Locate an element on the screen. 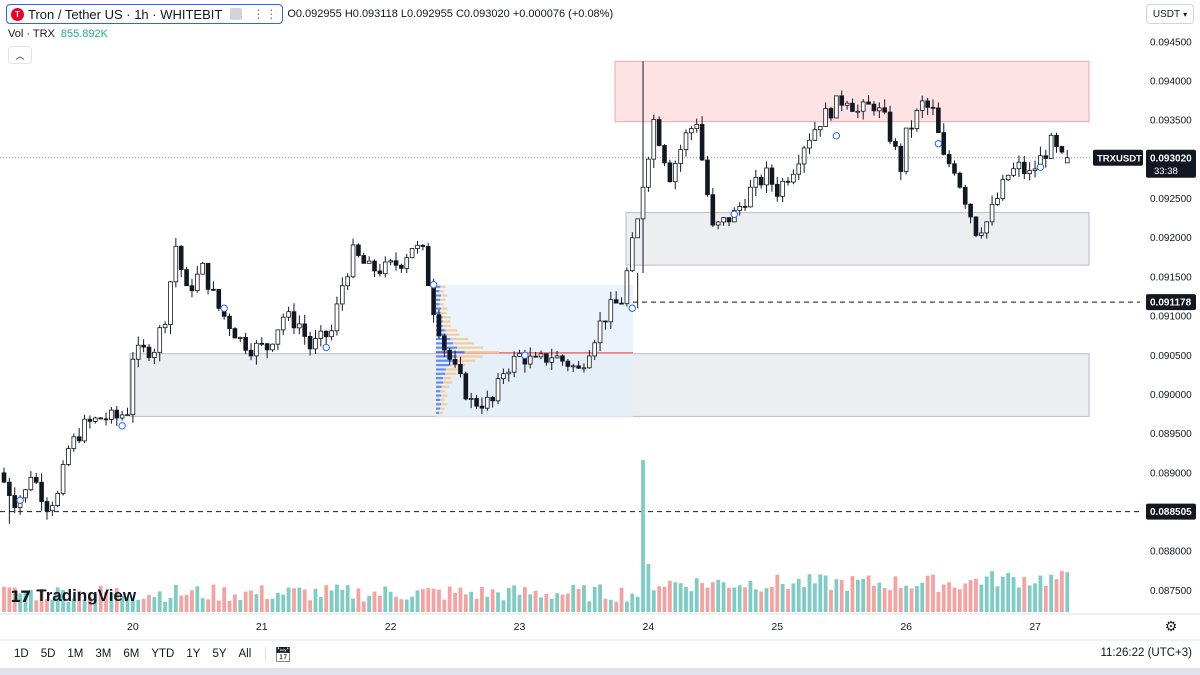 The image size is (1200, 675). range-button-1y: 1Y is located at coordinates (193, 654).